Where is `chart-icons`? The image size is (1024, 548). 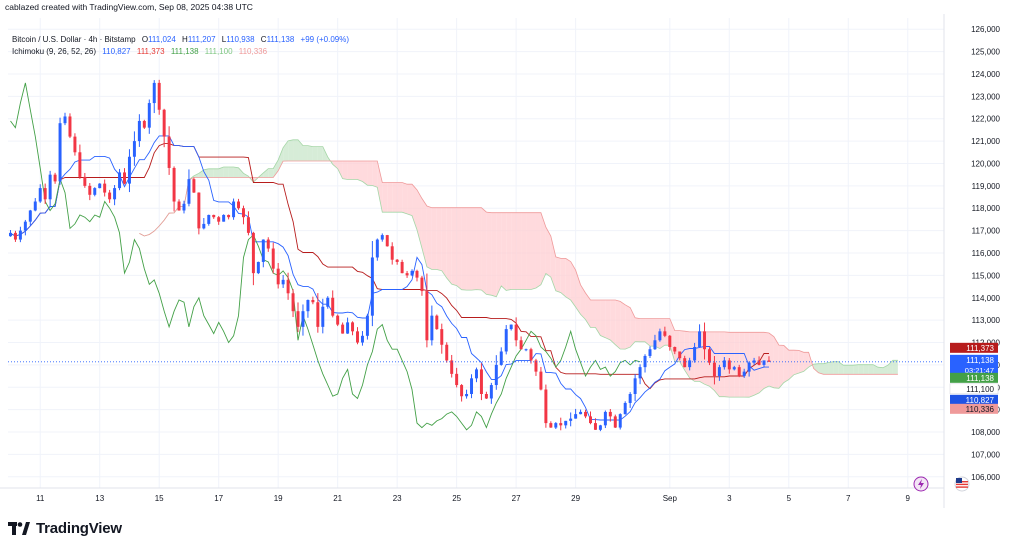 chart-icons is located at coordinates (941, 484).